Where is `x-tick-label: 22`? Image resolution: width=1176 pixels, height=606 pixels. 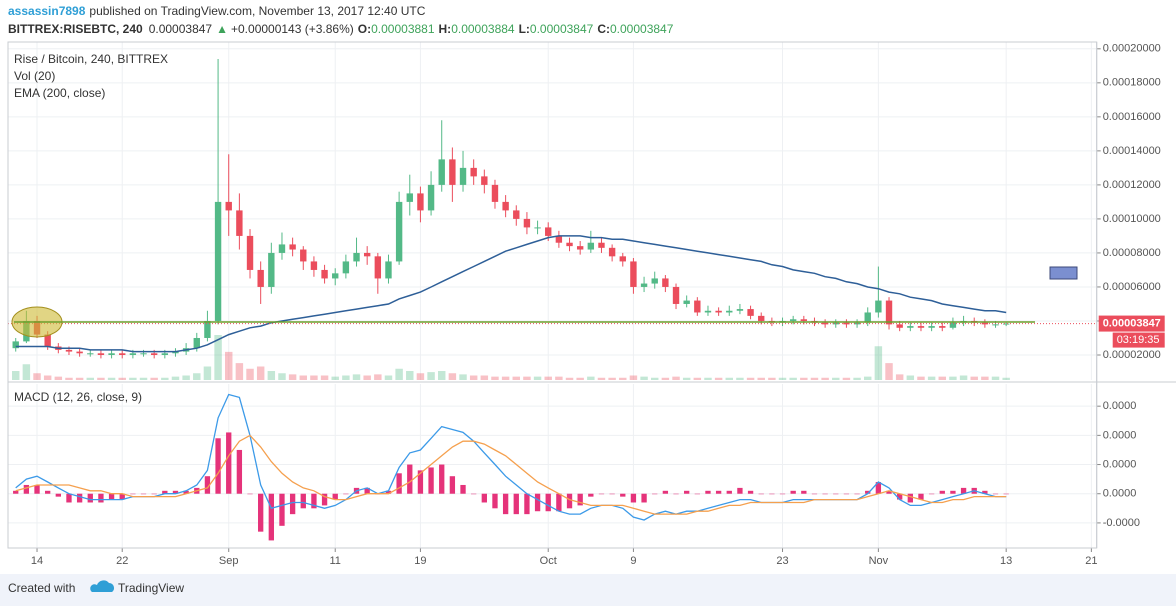
x-tick-label: 22 is located at coordinates (122, 561).